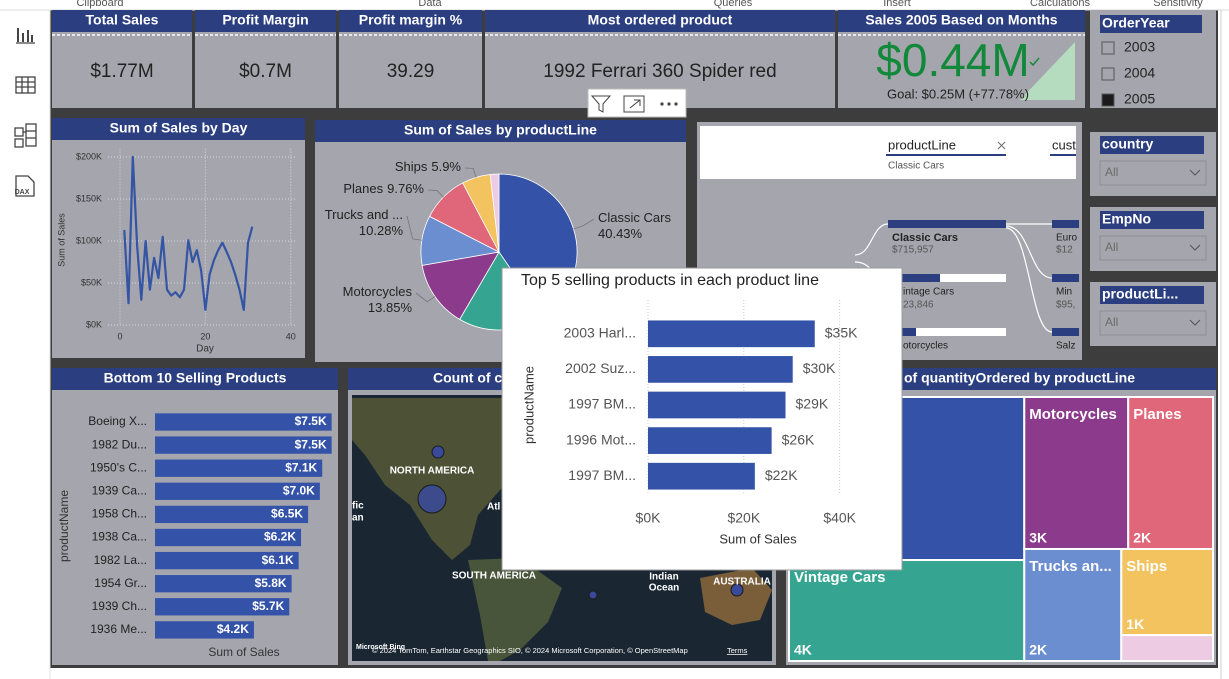 The height and width of the screenshot is (679, 1229). What do you see at coordinates (1065, 346) in the screenshot?
I see `decomp-node-label: Salz` at bounding box center [1065, 346].